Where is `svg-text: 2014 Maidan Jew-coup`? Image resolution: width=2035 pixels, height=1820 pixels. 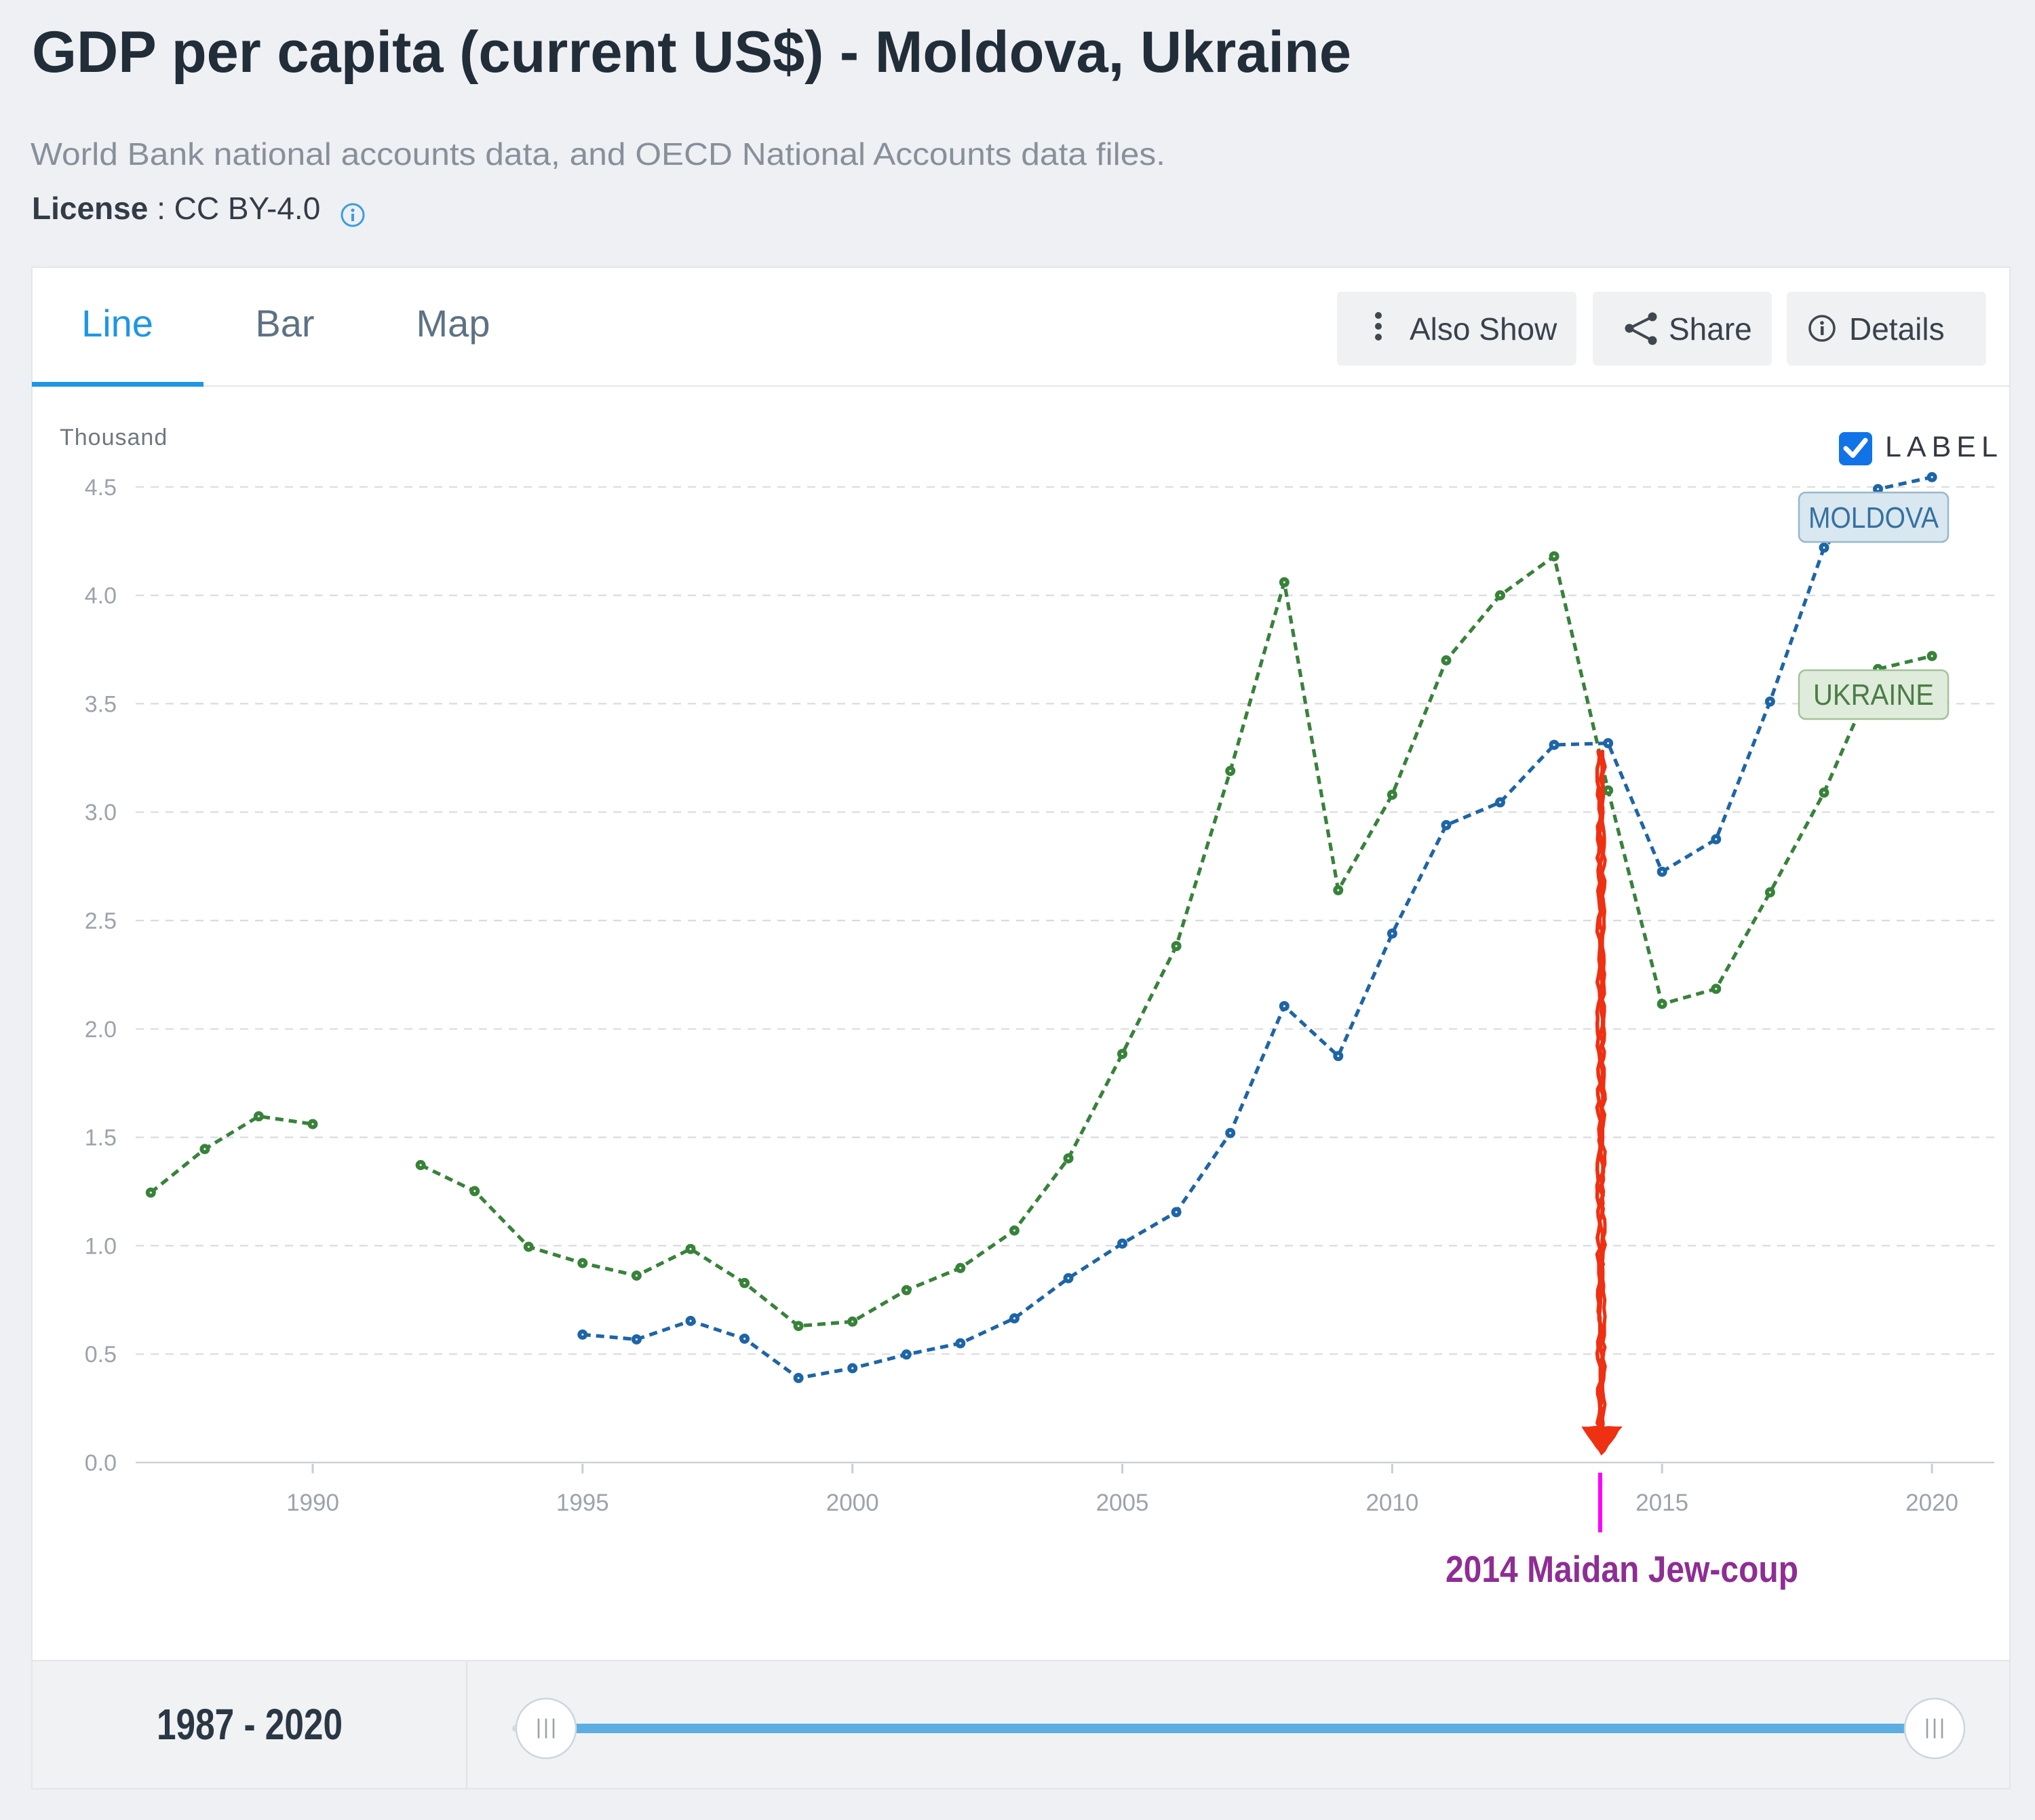
svg-text: 2014 Maidan Jew-coup is located at coordinates (1622, 1569).